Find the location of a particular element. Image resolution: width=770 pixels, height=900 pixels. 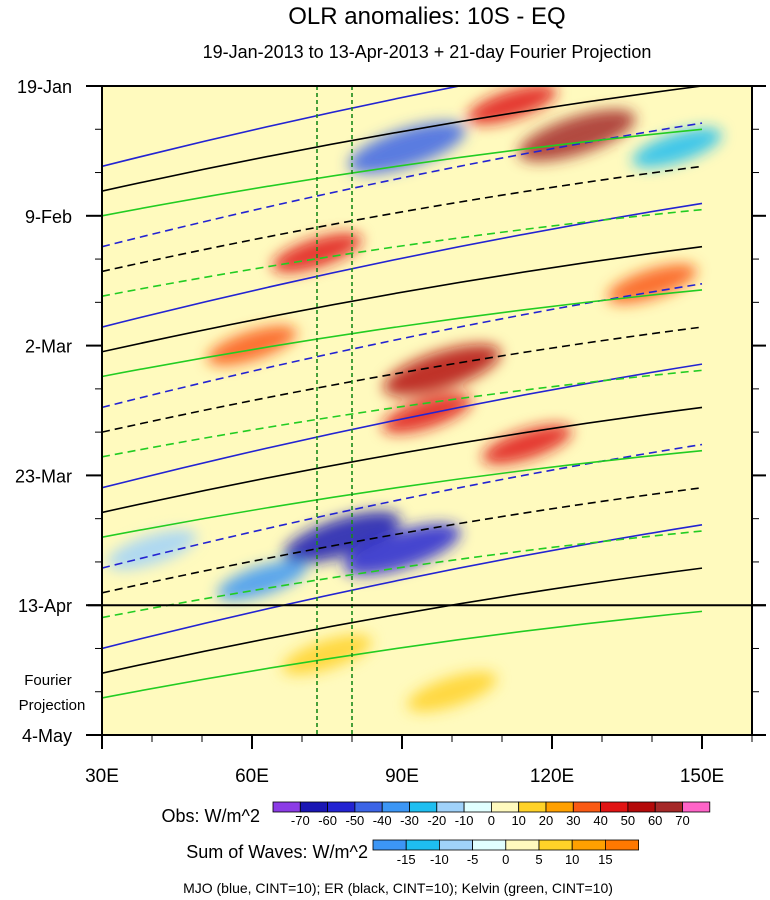

waves-colorbar: Sum of Waves: W/m^2 -15 -10 -5 0 5 10 15 is located at coordinates (413, 853).